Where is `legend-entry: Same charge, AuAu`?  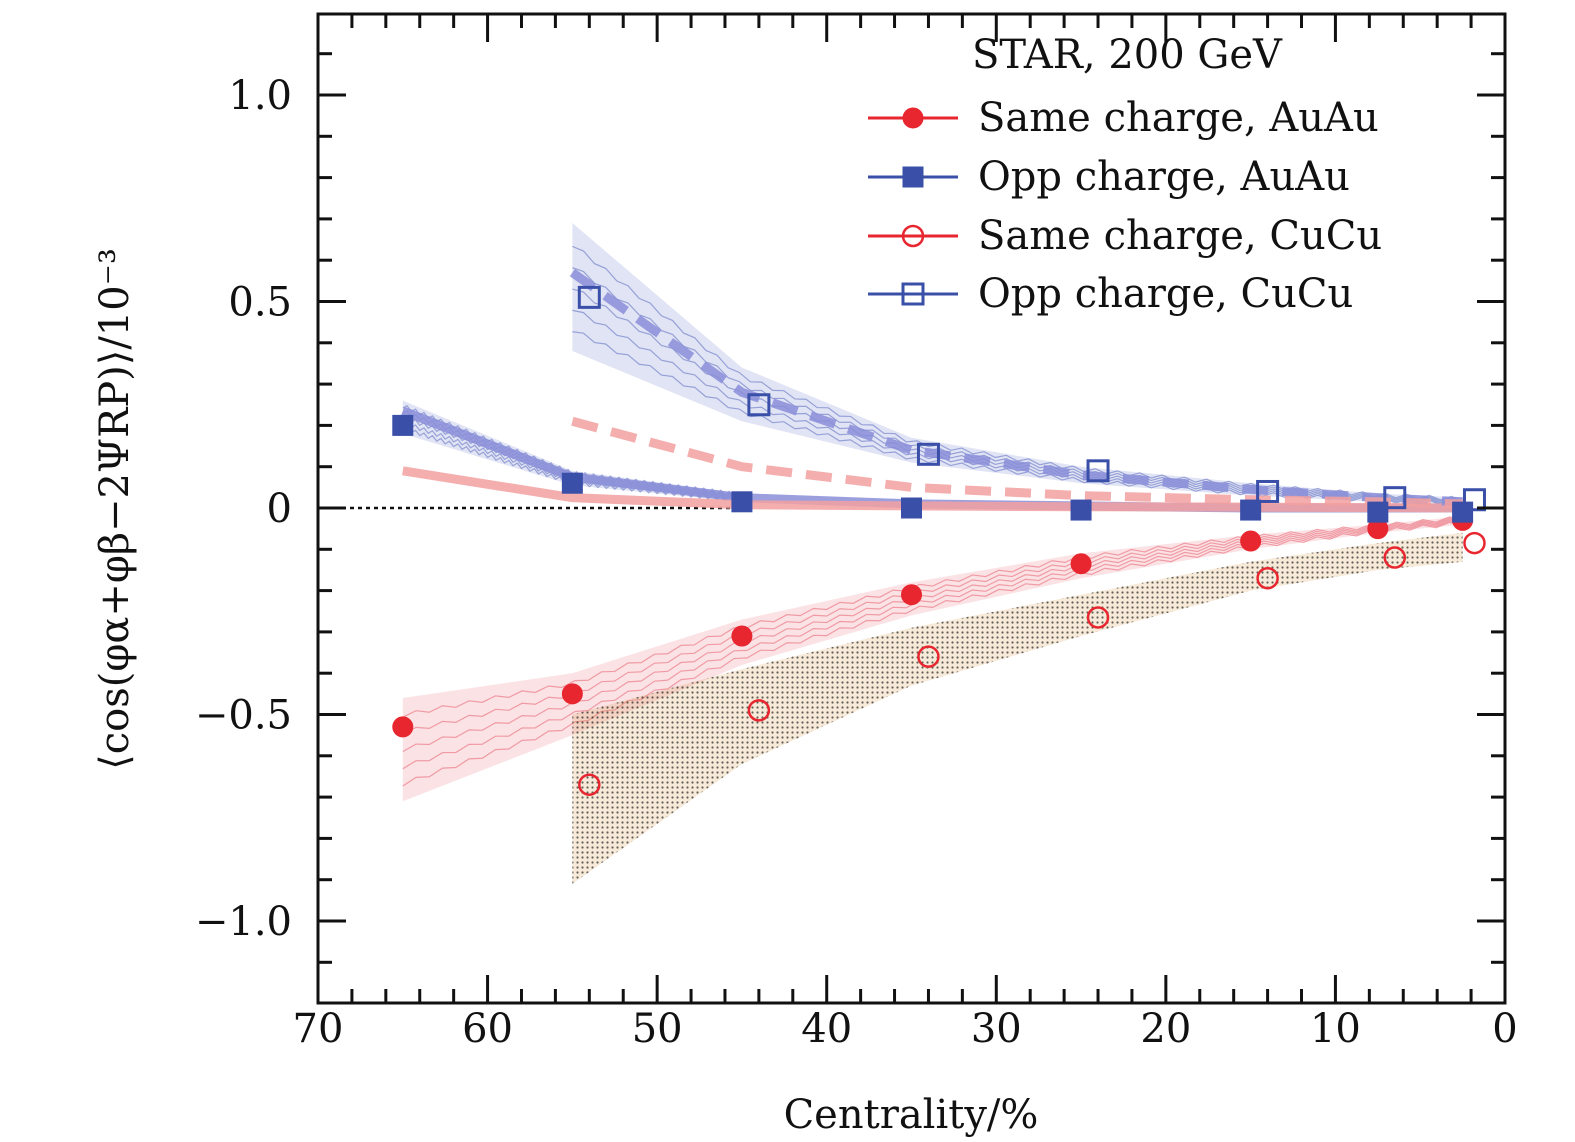
legend-entry: Same charge, AuAu is located at coordinates (1123, 118).